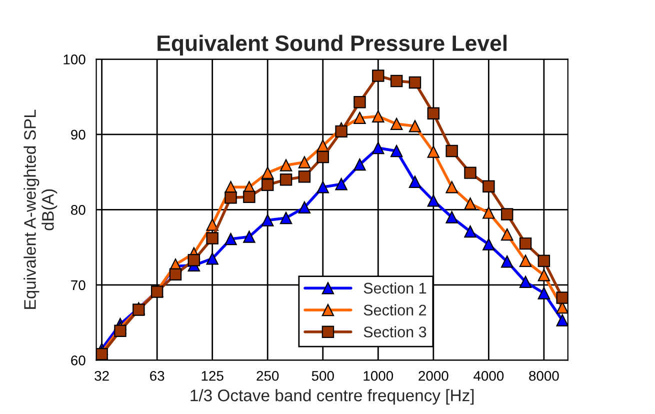  Describe the element at coordinates (78, 285) in the screenshot. I see `y-tick-label: 70` at that location.